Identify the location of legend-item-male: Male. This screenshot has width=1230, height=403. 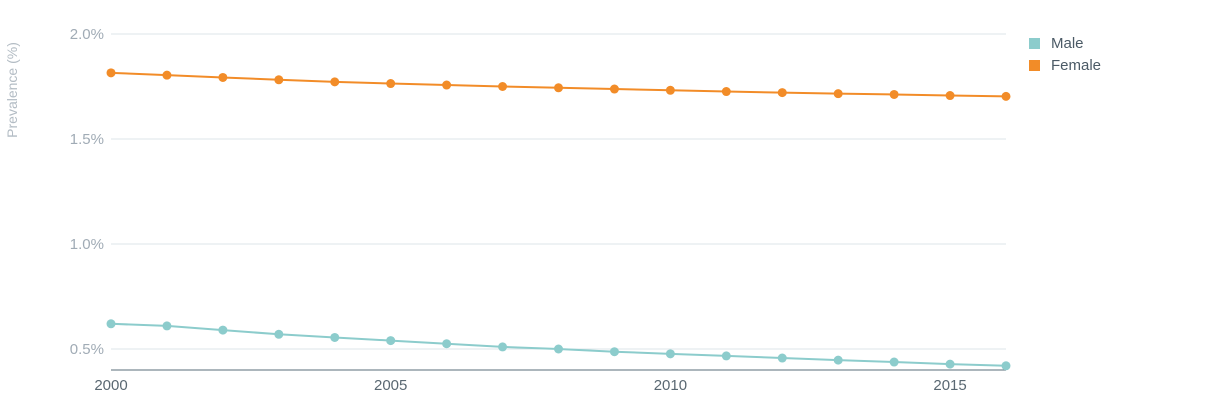
(1056, 43).